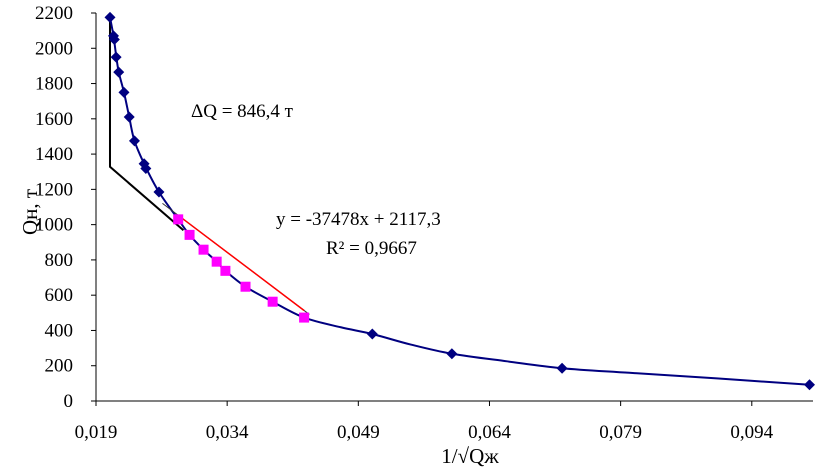 This screenshot has width=819, height=469. Describe the element at coordinates (620, 432) in the screenshot. I see `x-tick-label: 0,079` at that location.